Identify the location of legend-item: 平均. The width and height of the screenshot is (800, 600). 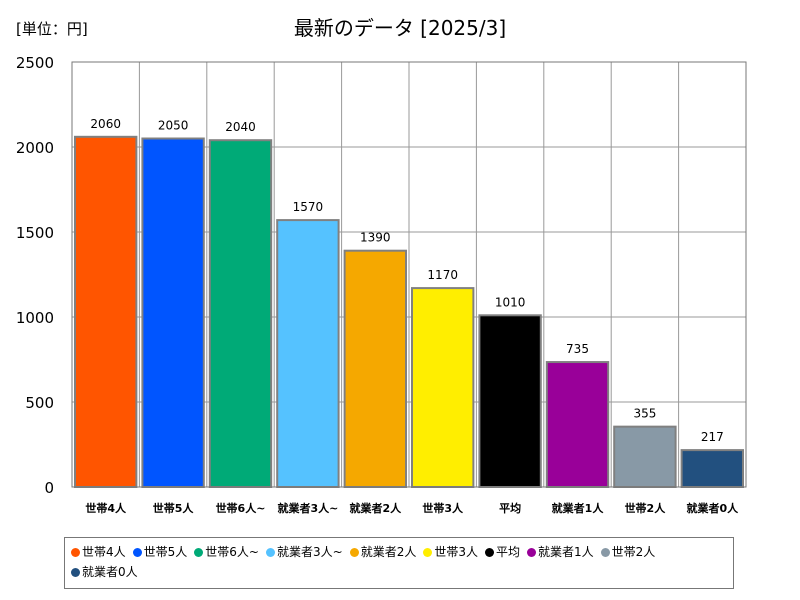
(502, 552).